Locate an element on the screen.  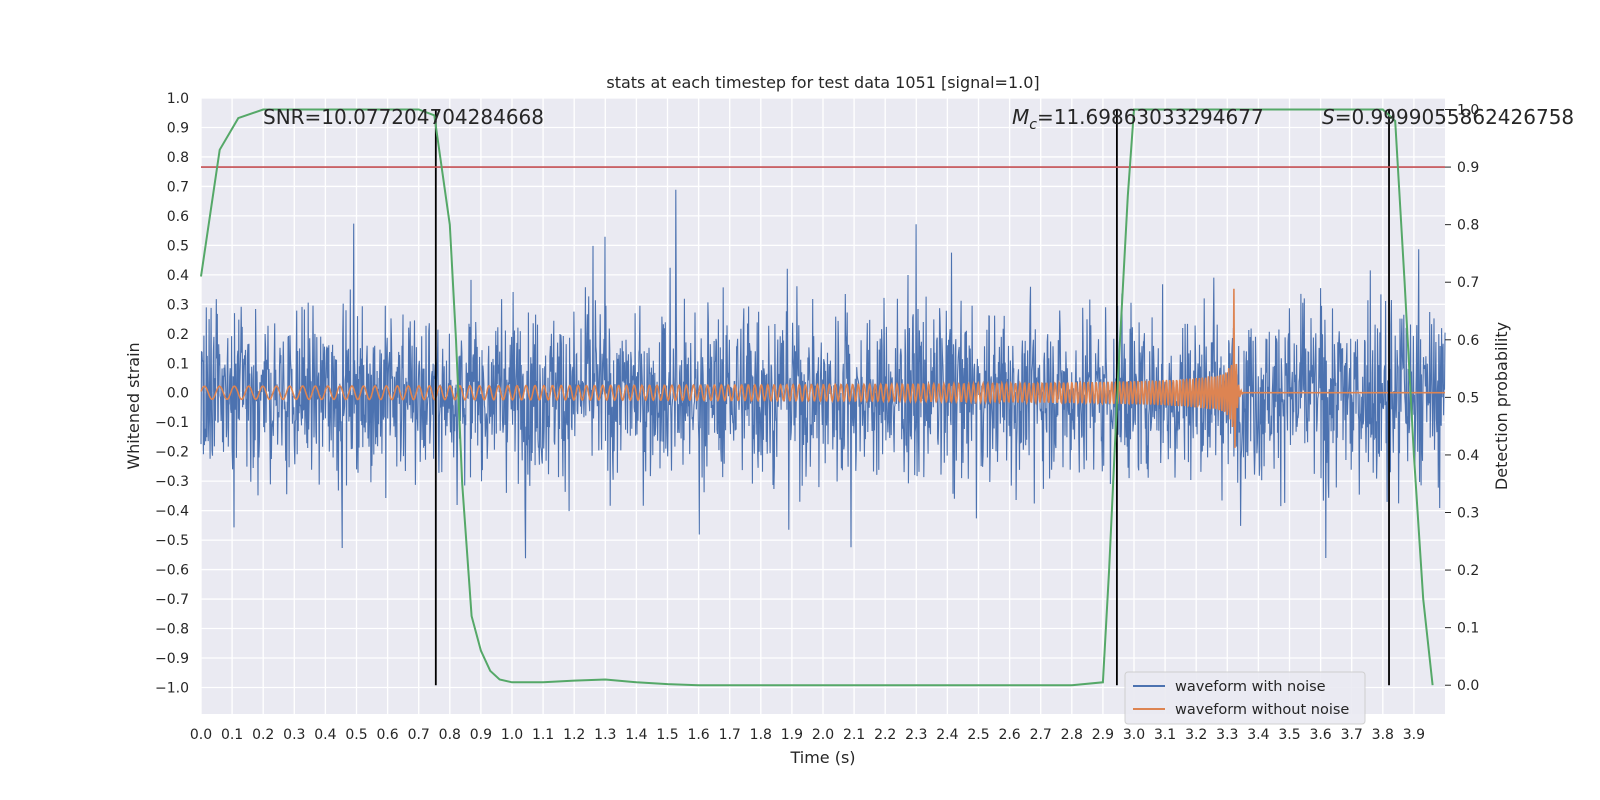
x-tick-label: 0.7 is located at coordinates (419, 735).